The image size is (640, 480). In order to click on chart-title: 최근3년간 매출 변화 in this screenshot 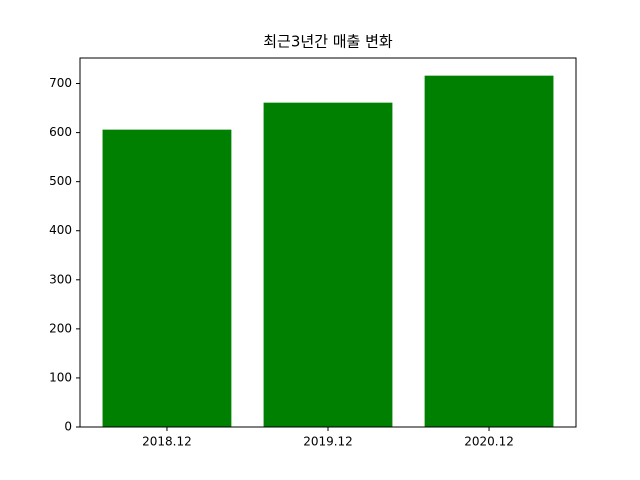, I will do `click(328, 42)`.